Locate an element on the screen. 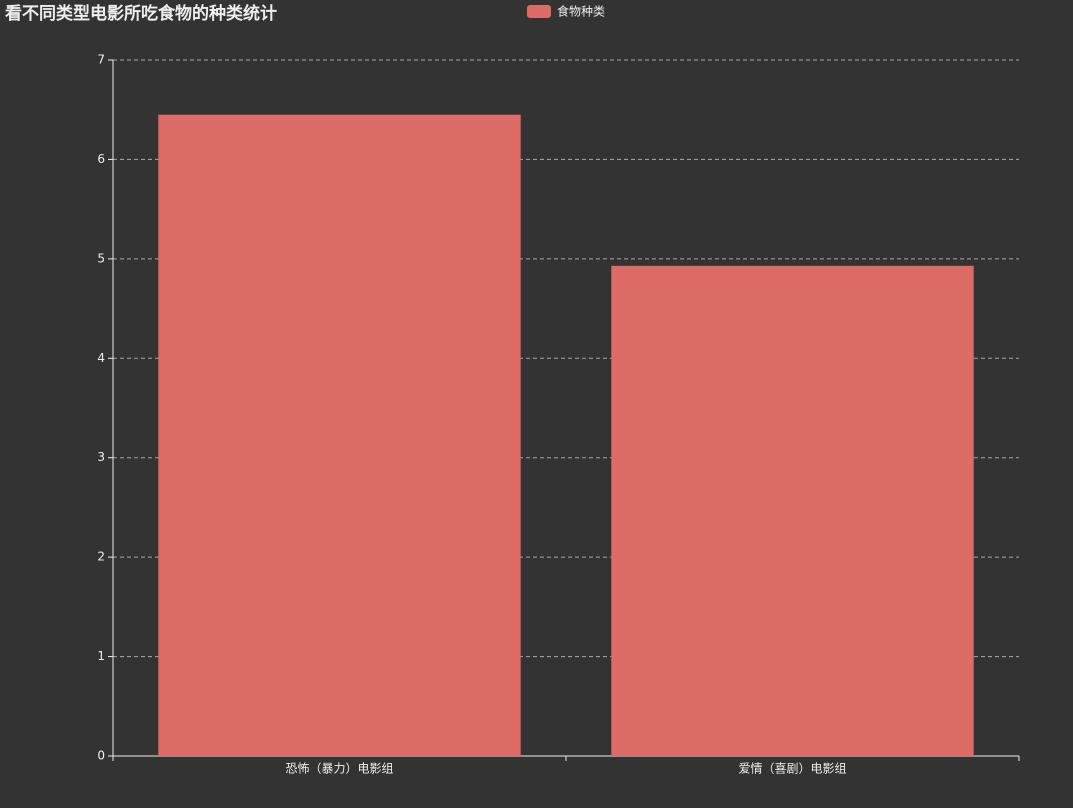  y-tick-label: 0 is located at coordinates (101, 756).